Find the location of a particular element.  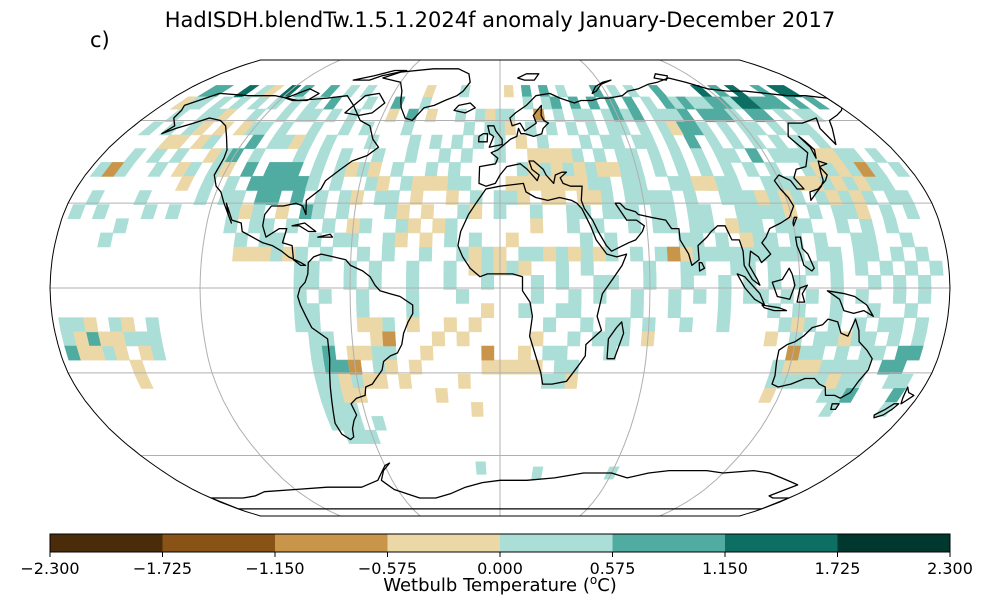

colorbar-tick-label: 1.725 is located at coordinates (838, 568).